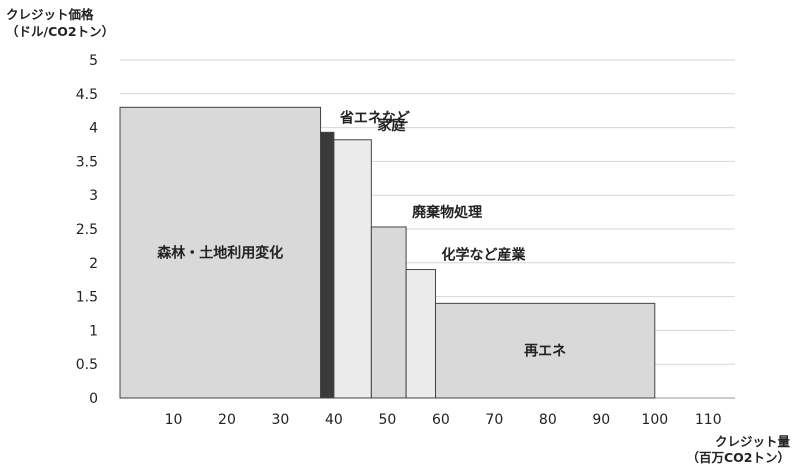 Image resolution: width=798 pixels, height=467 pixels. I want to click on segment-label: 再エネ, so click(545, 352).